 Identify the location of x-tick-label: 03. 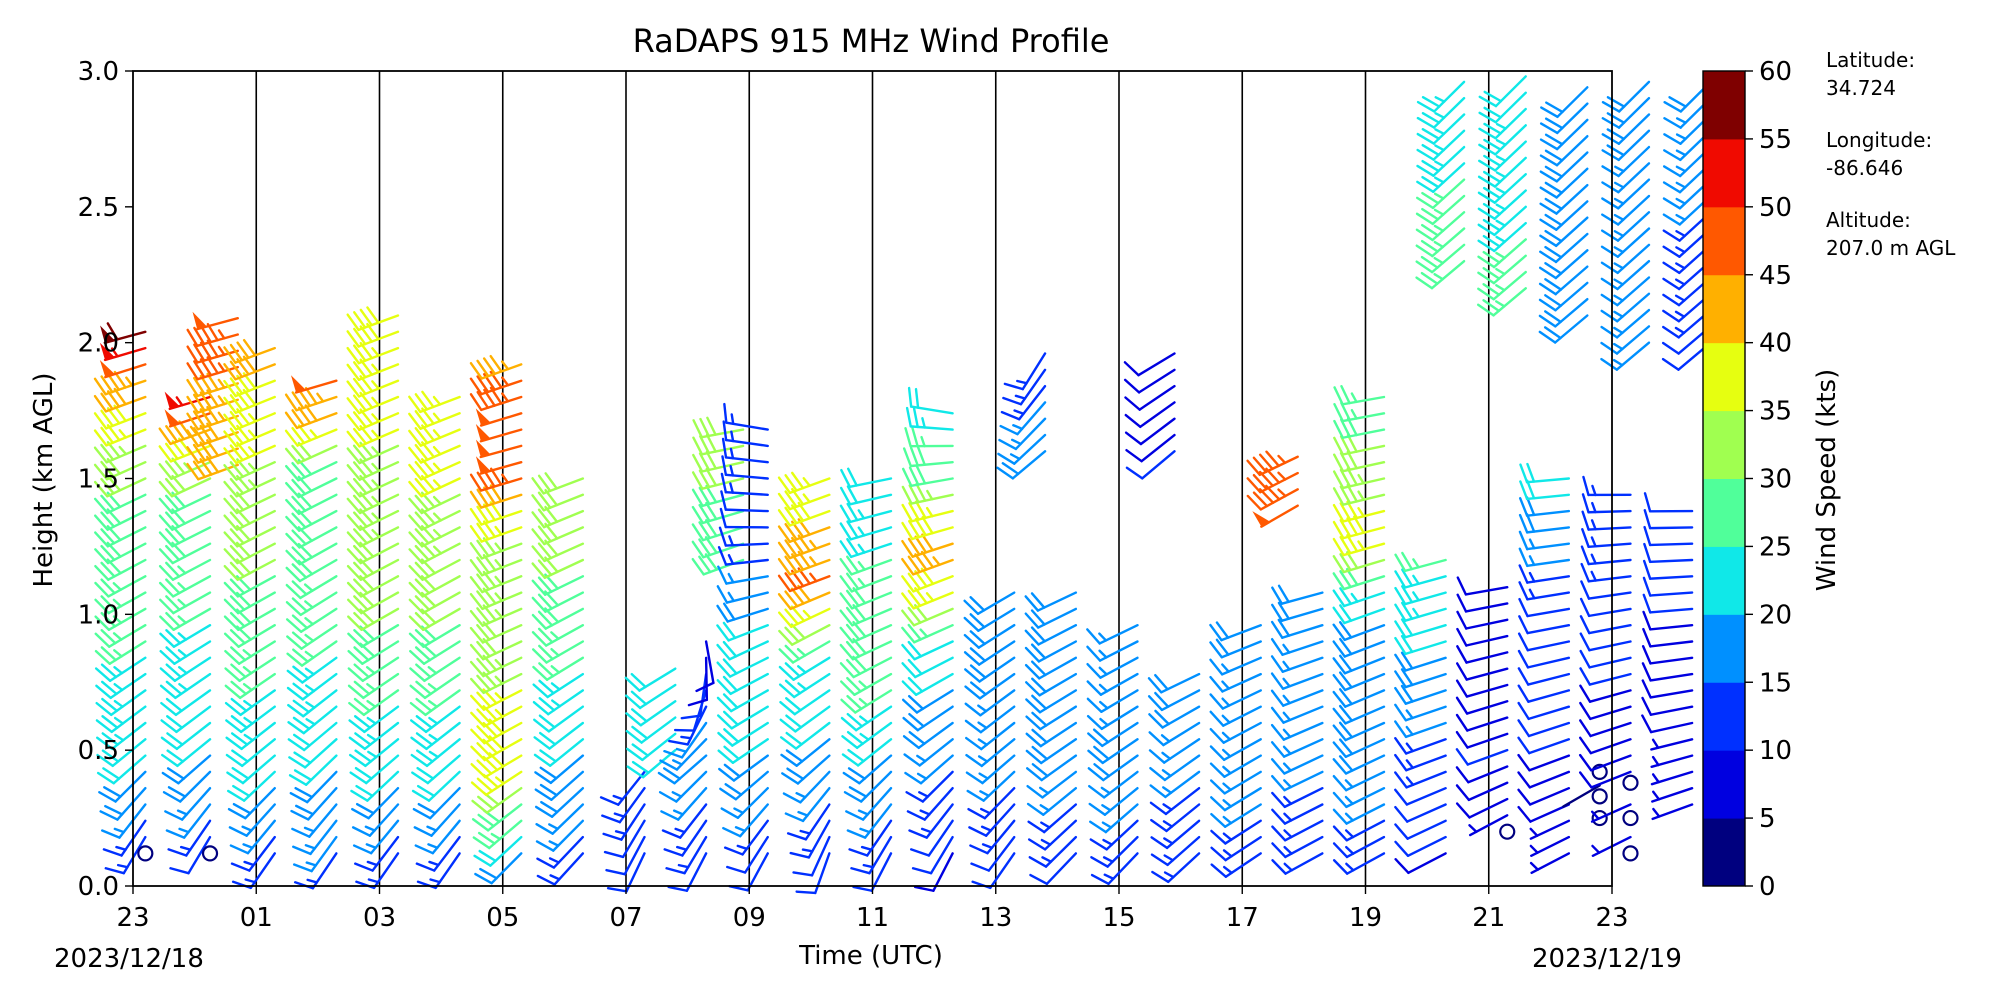
(379, 918).